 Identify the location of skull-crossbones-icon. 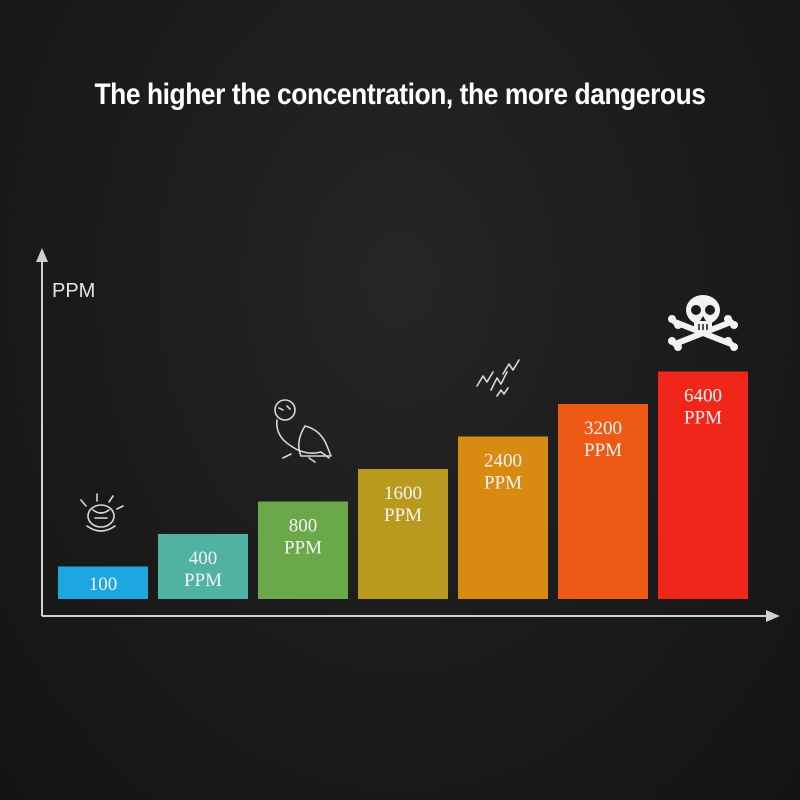
(703, 323).